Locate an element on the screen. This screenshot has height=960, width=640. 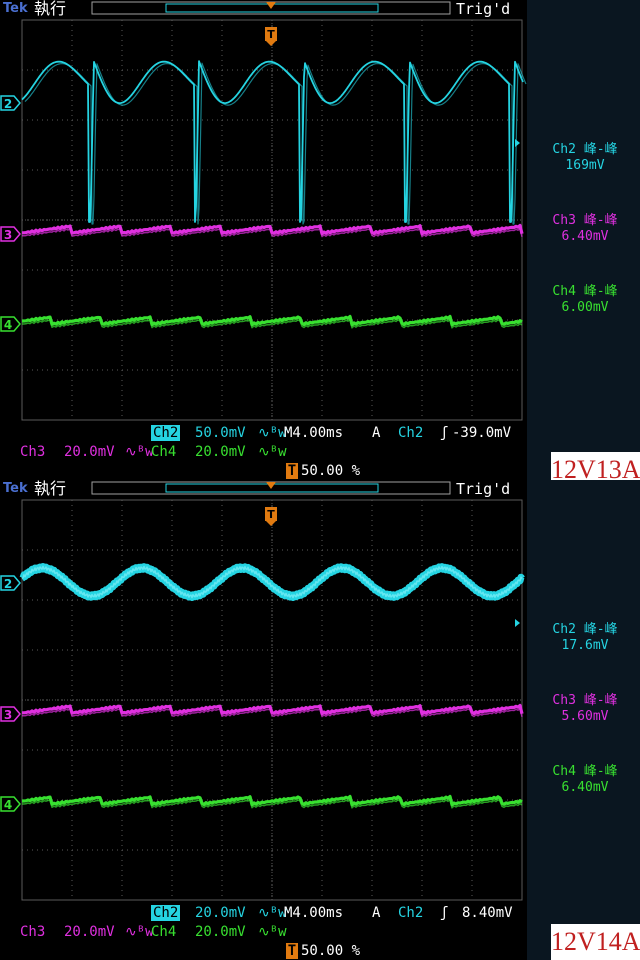
ch2-trace-core is located at coordinates (272, 582).